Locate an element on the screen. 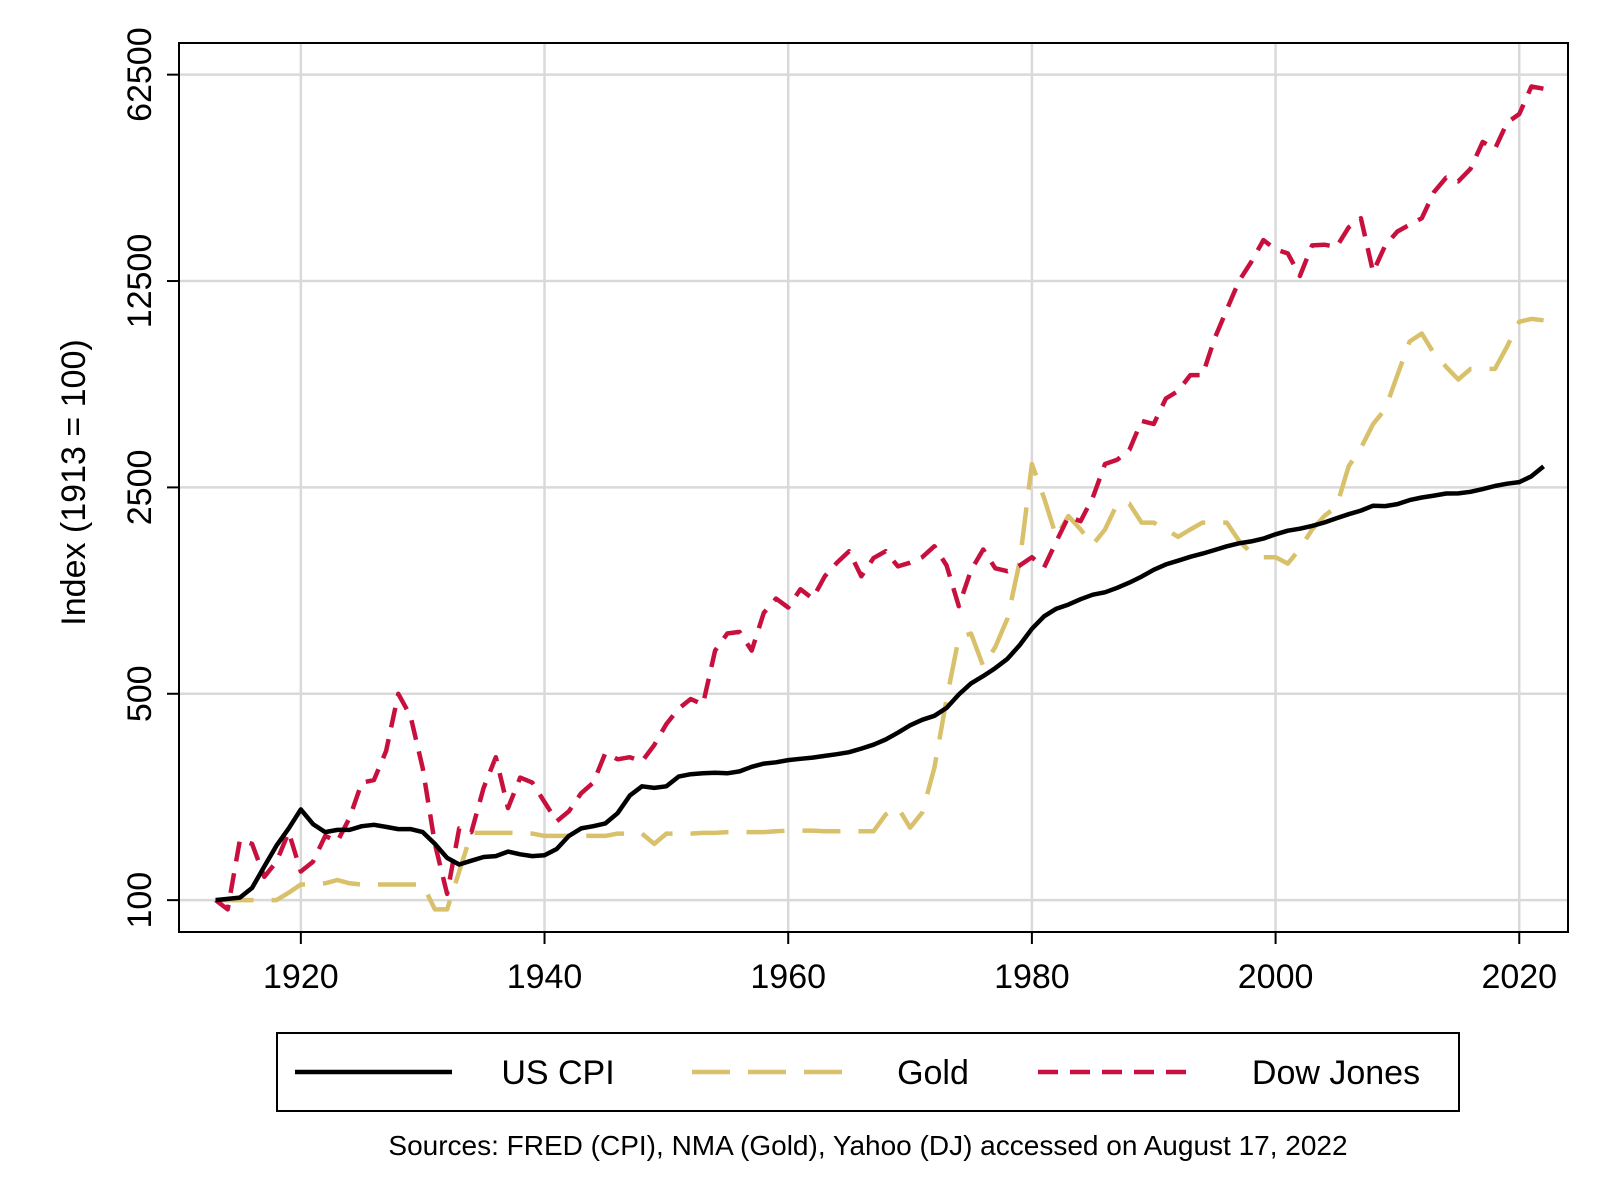 This screenshot has width=1600, height=1200. x-tick-label: 1980 is located at coordinates (1032, 977).